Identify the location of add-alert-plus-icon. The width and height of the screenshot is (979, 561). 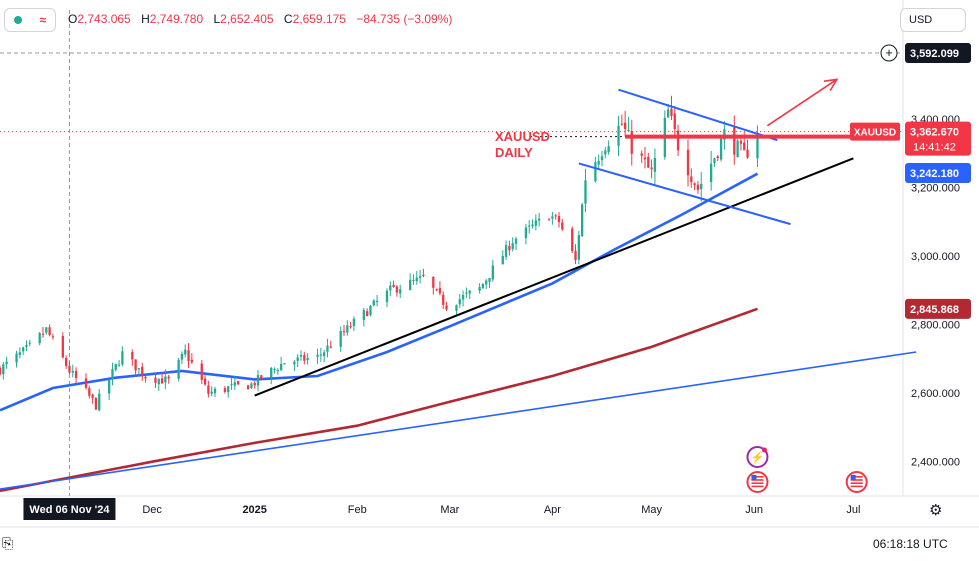
(889, 53).